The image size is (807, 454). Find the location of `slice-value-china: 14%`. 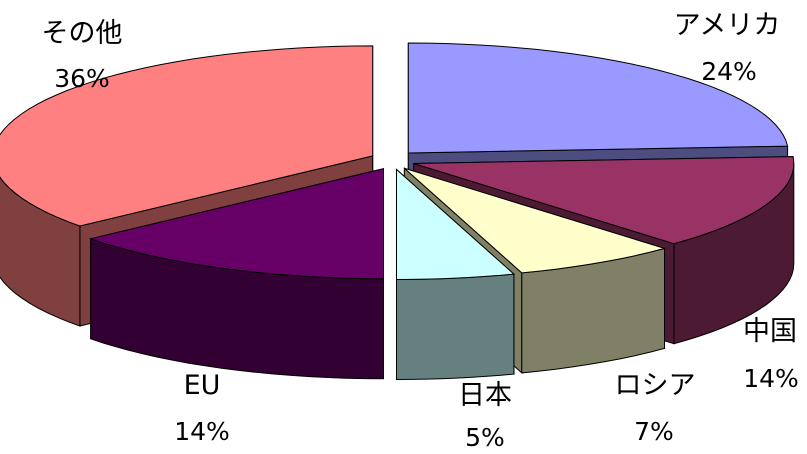

slice-value-china: 14% is located at coordinates (771, 378).